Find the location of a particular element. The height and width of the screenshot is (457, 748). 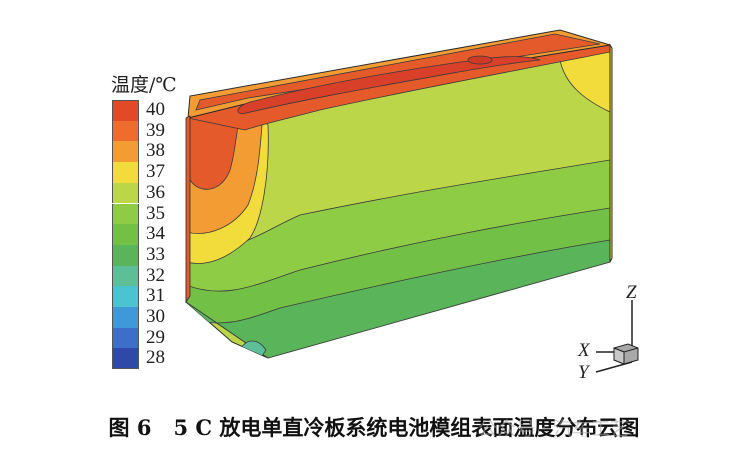

legend-title: 温度/℃ is located at coordinates (144, 85).